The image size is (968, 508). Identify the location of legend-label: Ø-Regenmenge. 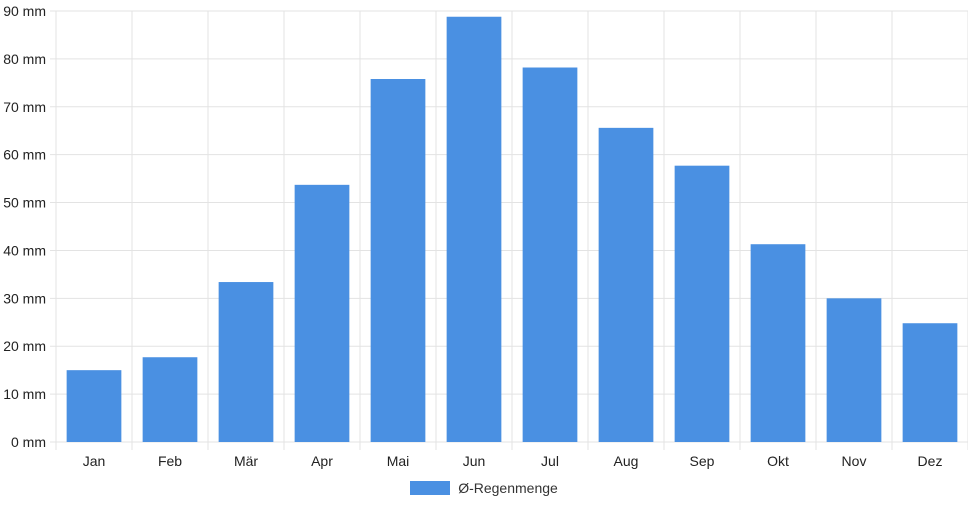
(508, 488).